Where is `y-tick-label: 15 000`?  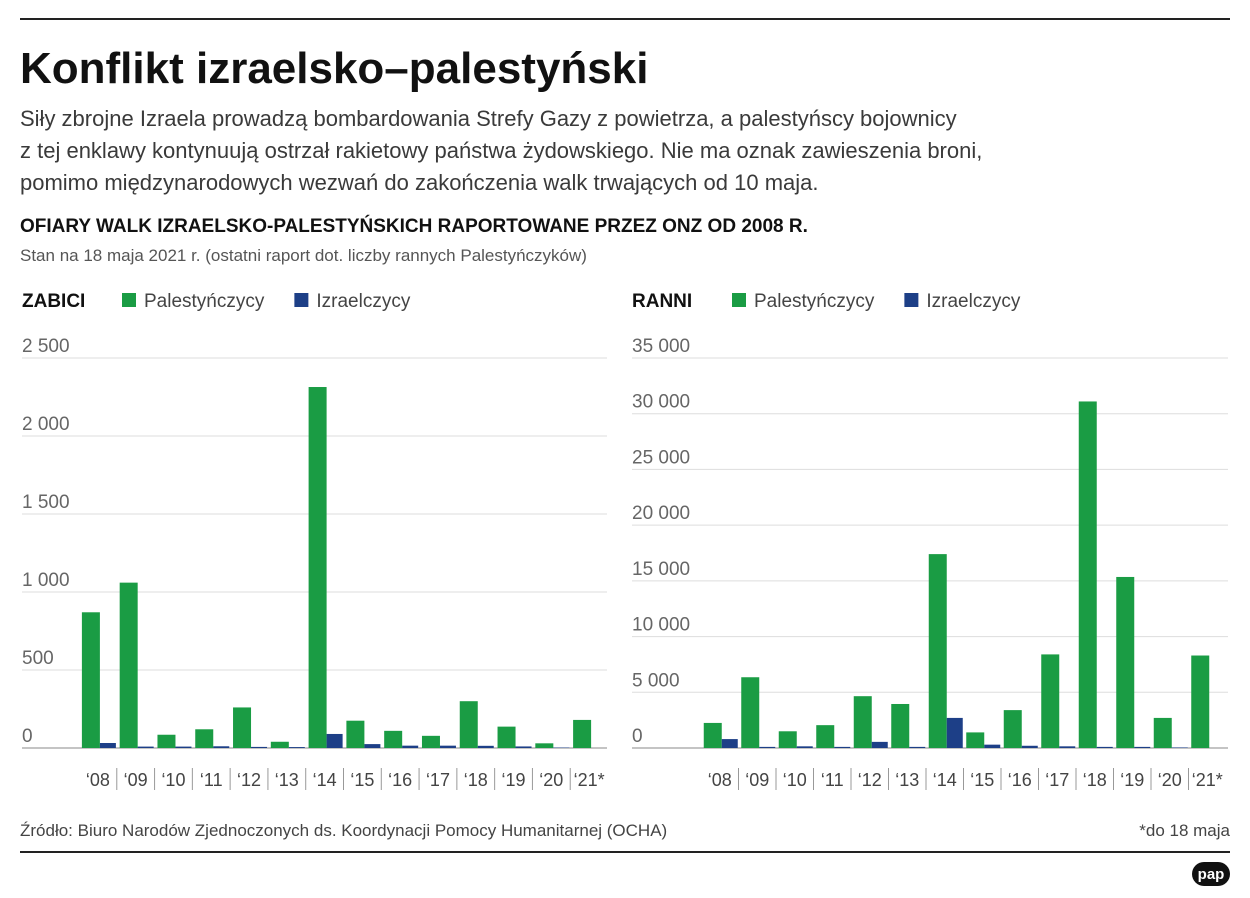
y-tick-label: 15 000 is located at coordinates (661, 569).